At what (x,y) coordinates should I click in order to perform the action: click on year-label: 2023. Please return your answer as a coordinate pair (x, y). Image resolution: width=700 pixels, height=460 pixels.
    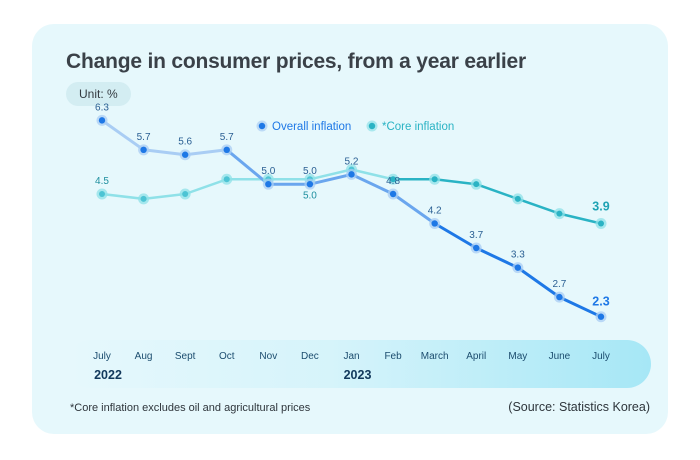
    Looking at the image, I should click on (358, 375).